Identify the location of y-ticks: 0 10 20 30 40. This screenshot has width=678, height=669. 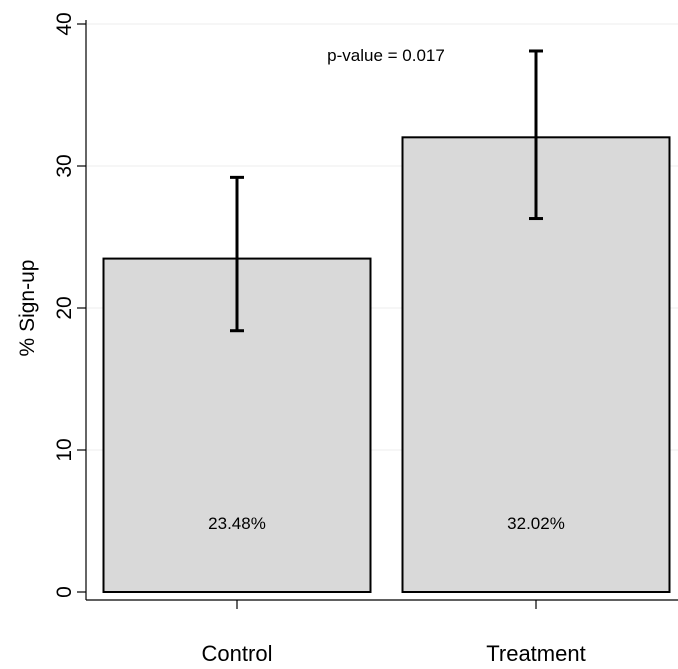
(69, 305).